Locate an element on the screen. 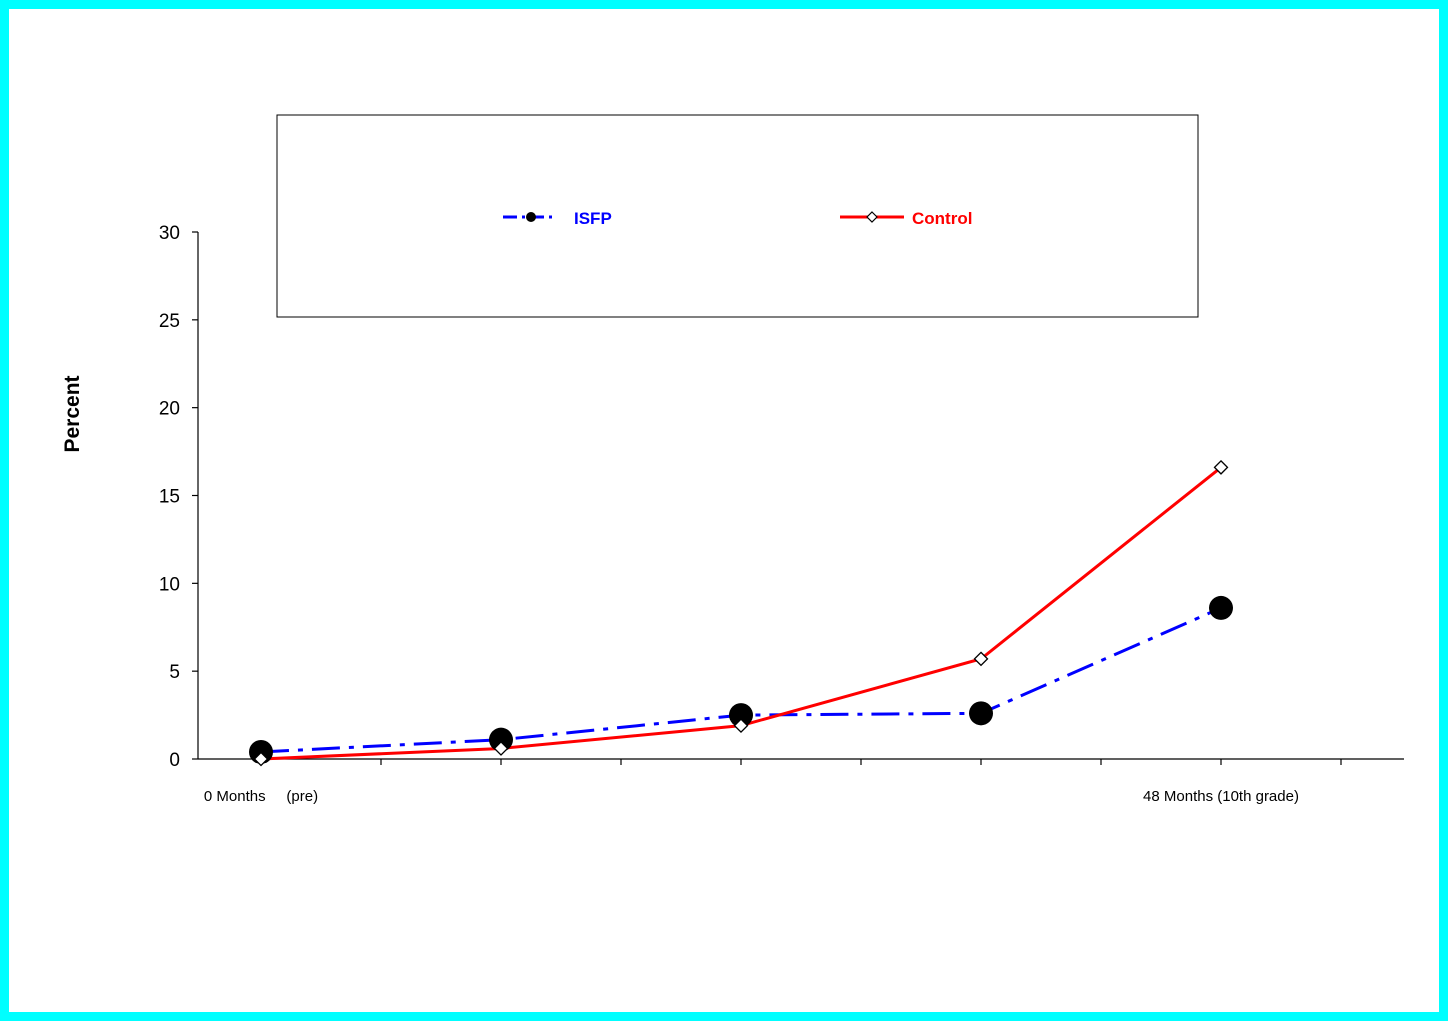  legend-entry-isfp: ISFP is located at coordinates (557, 218).